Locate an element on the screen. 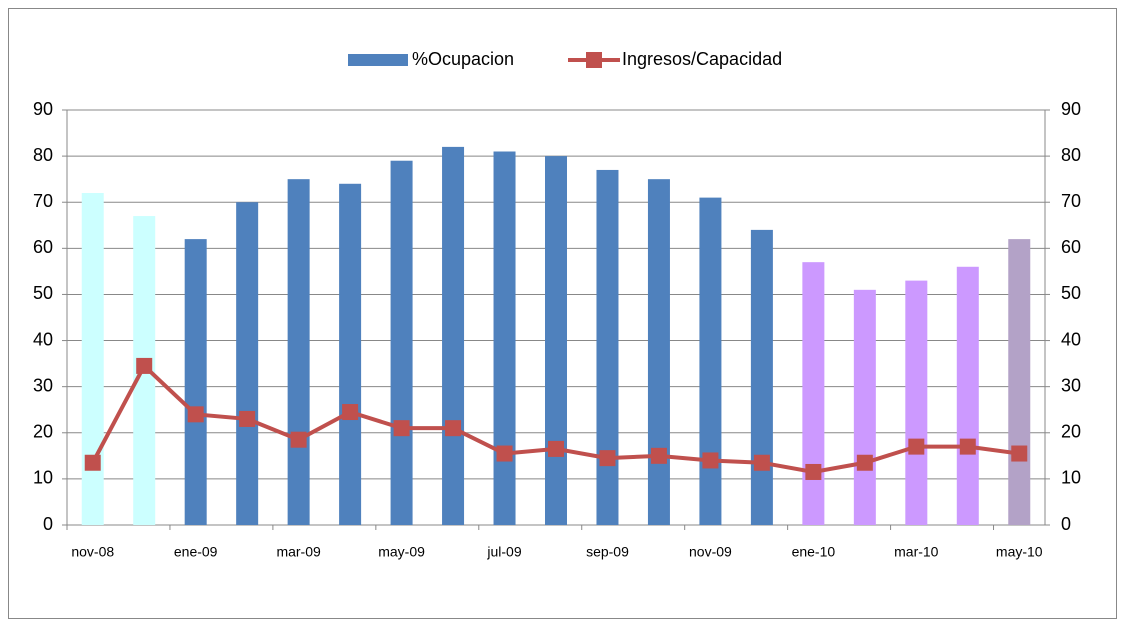 The height and width of the screenshot is (632, 1126). x-tick-label: mar-09 is located at coordinates (298, 552).